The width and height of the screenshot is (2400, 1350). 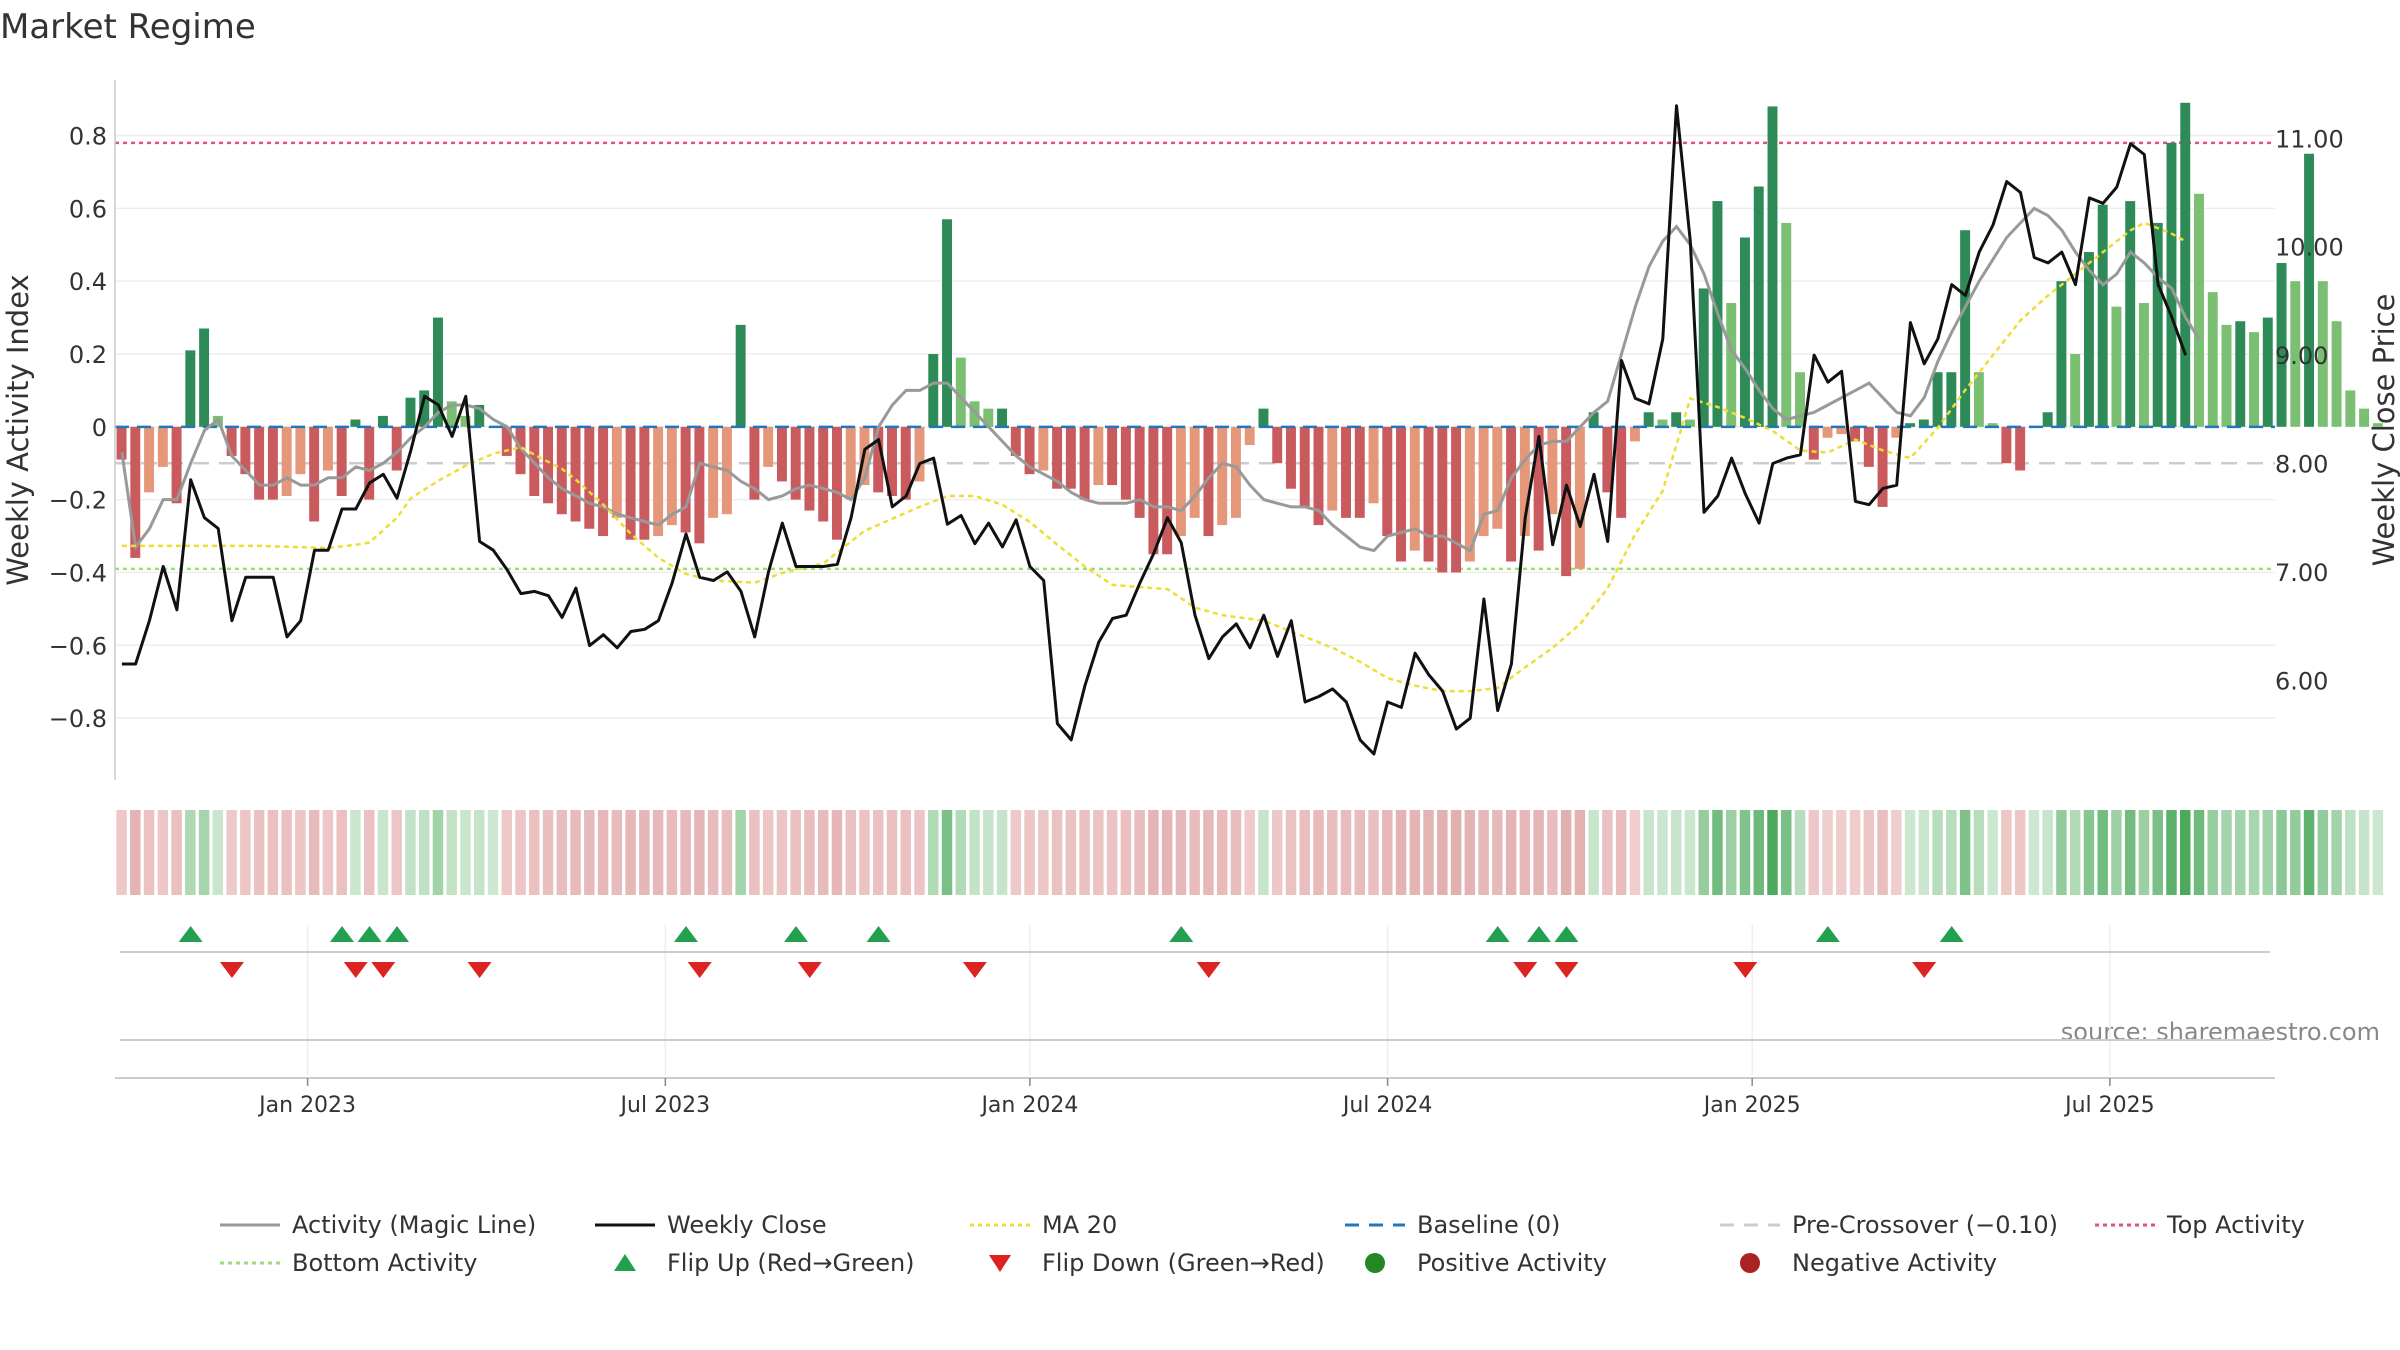 What do you see at coordinates (414, 1225) in the screenshot?
I see `legend-label: Activity (Magic Line)` at bounding box center [414, 1225].